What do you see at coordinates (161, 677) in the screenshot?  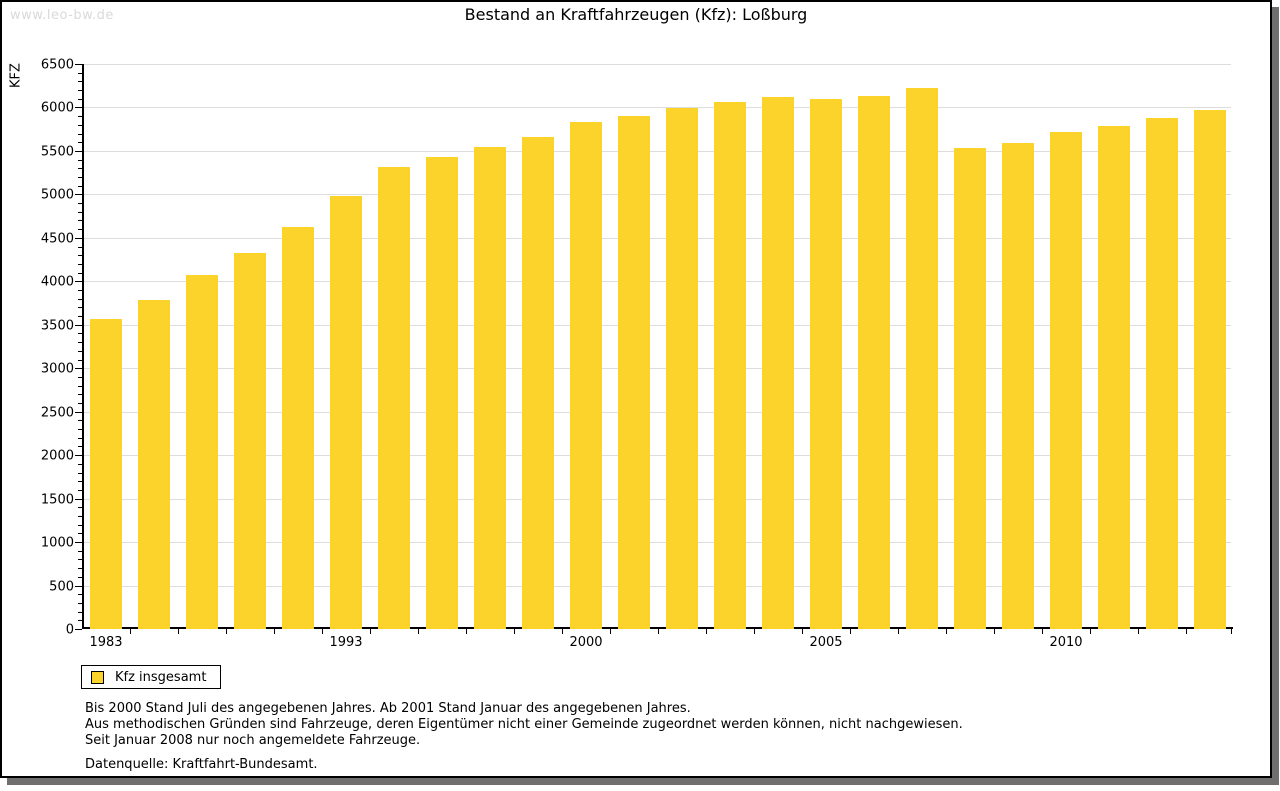 I see `legend-label: Kfz insgesamt` at bounding box center [161, 677].